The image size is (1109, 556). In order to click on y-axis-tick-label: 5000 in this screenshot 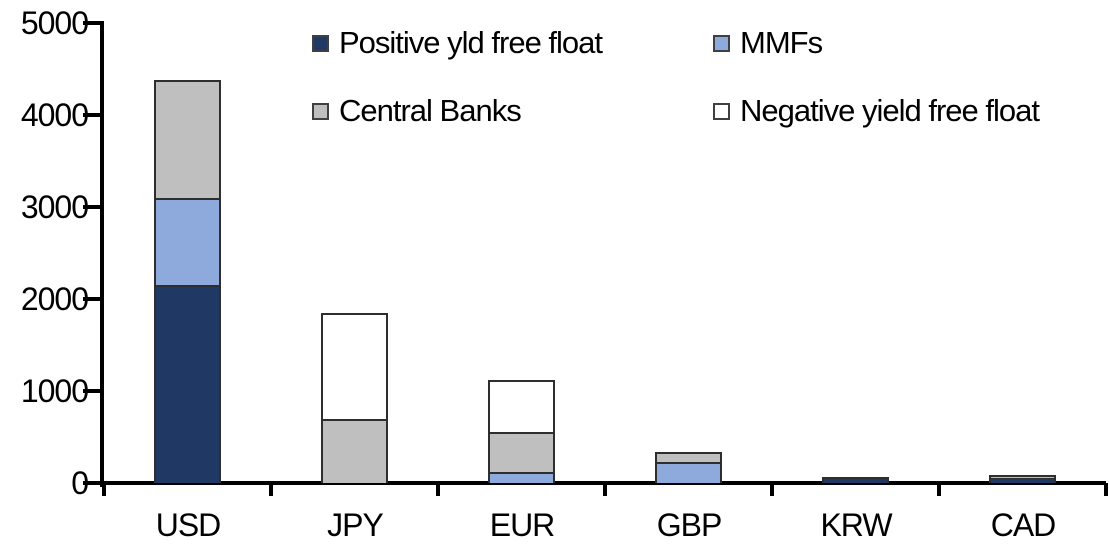, I will do `click(54, 23)`.